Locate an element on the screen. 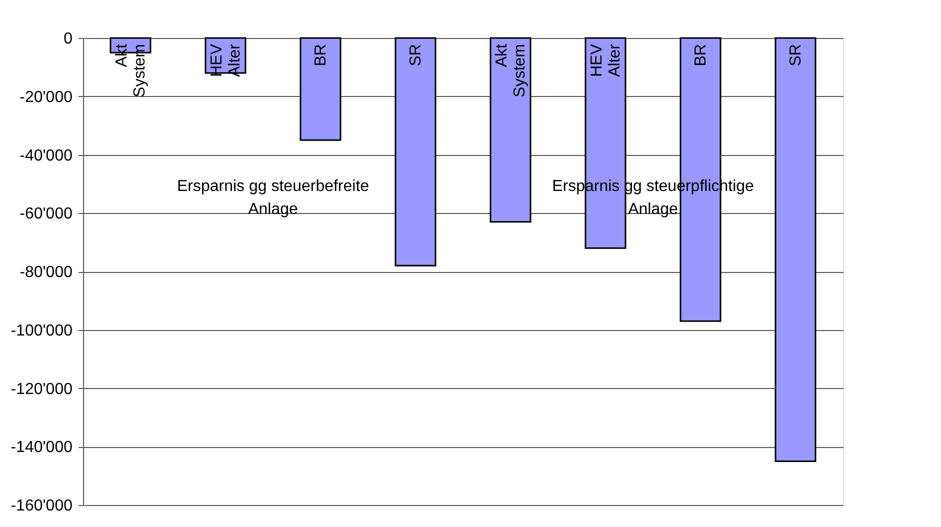  y-tick-label: -20'000 is located at coordinates (46, 97).